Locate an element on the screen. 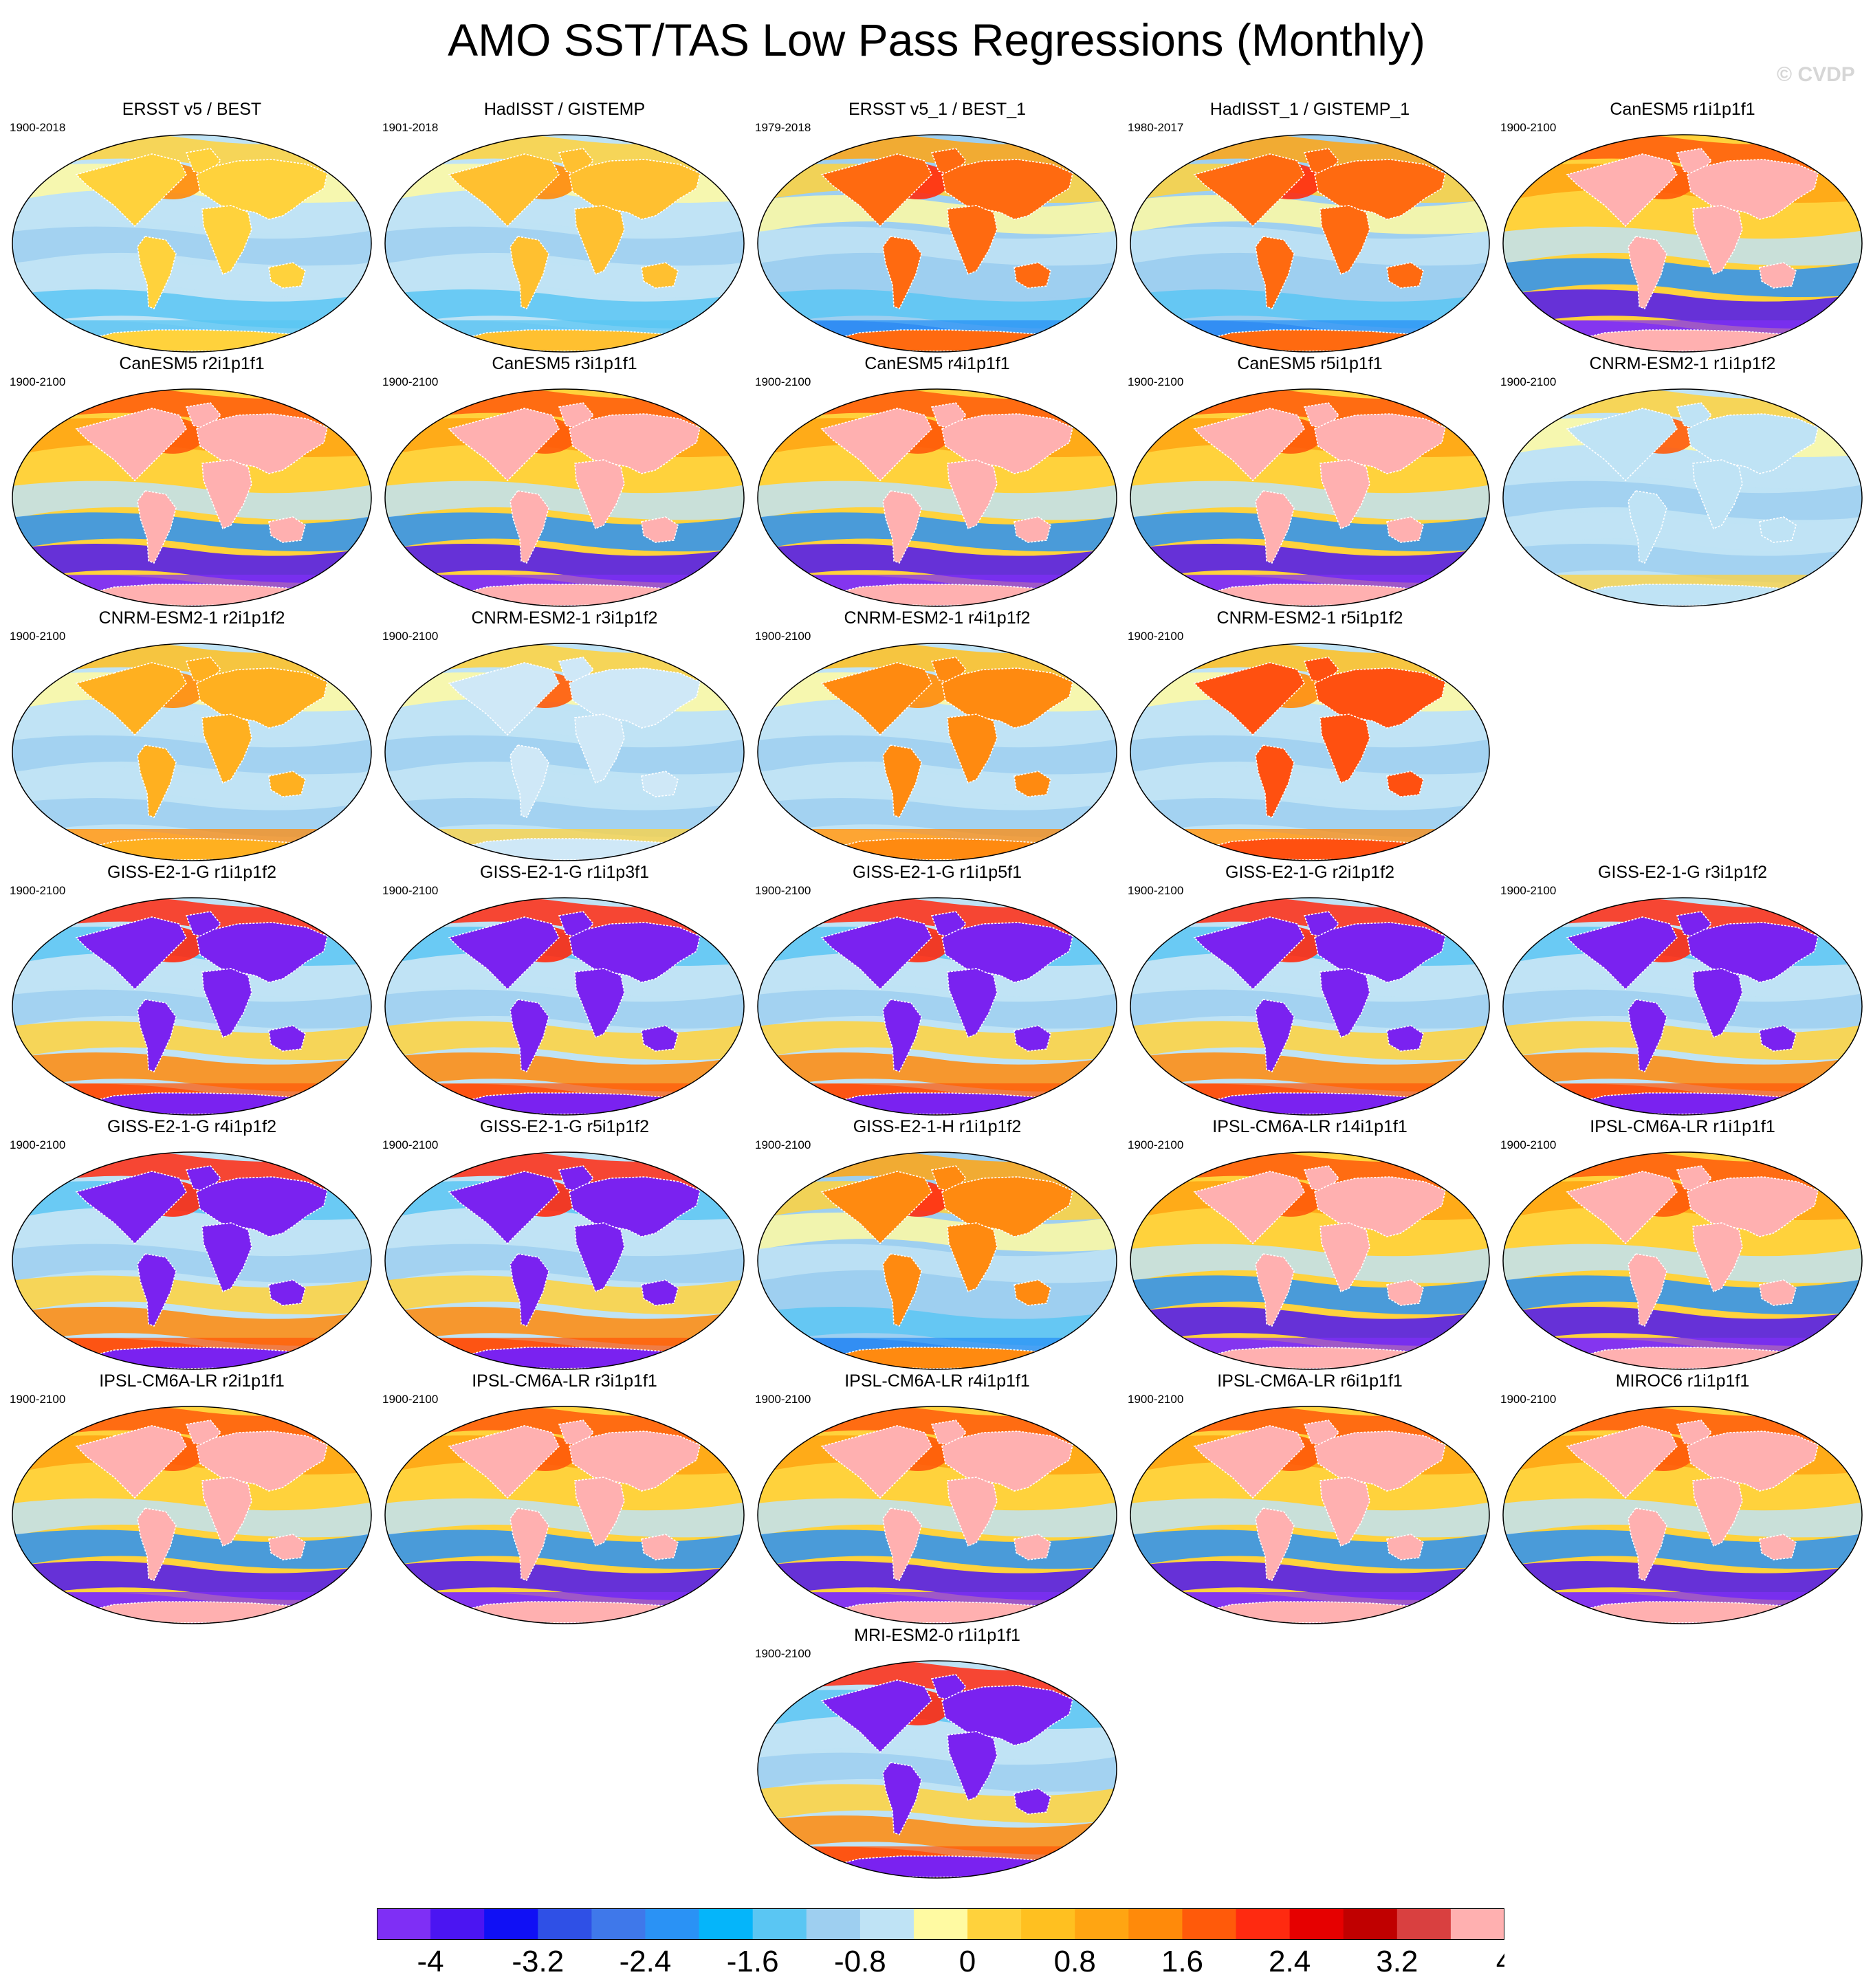  map-panel: IPSL-CM6A-LR r2i1p1f1 1900-2100 is located at coordinates (192, 1498).